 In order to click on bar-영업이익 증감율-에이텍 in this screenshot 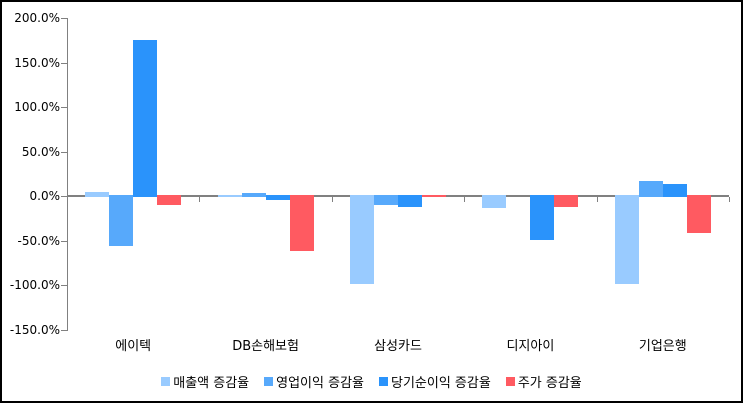, I will do `click(121, 220)`.